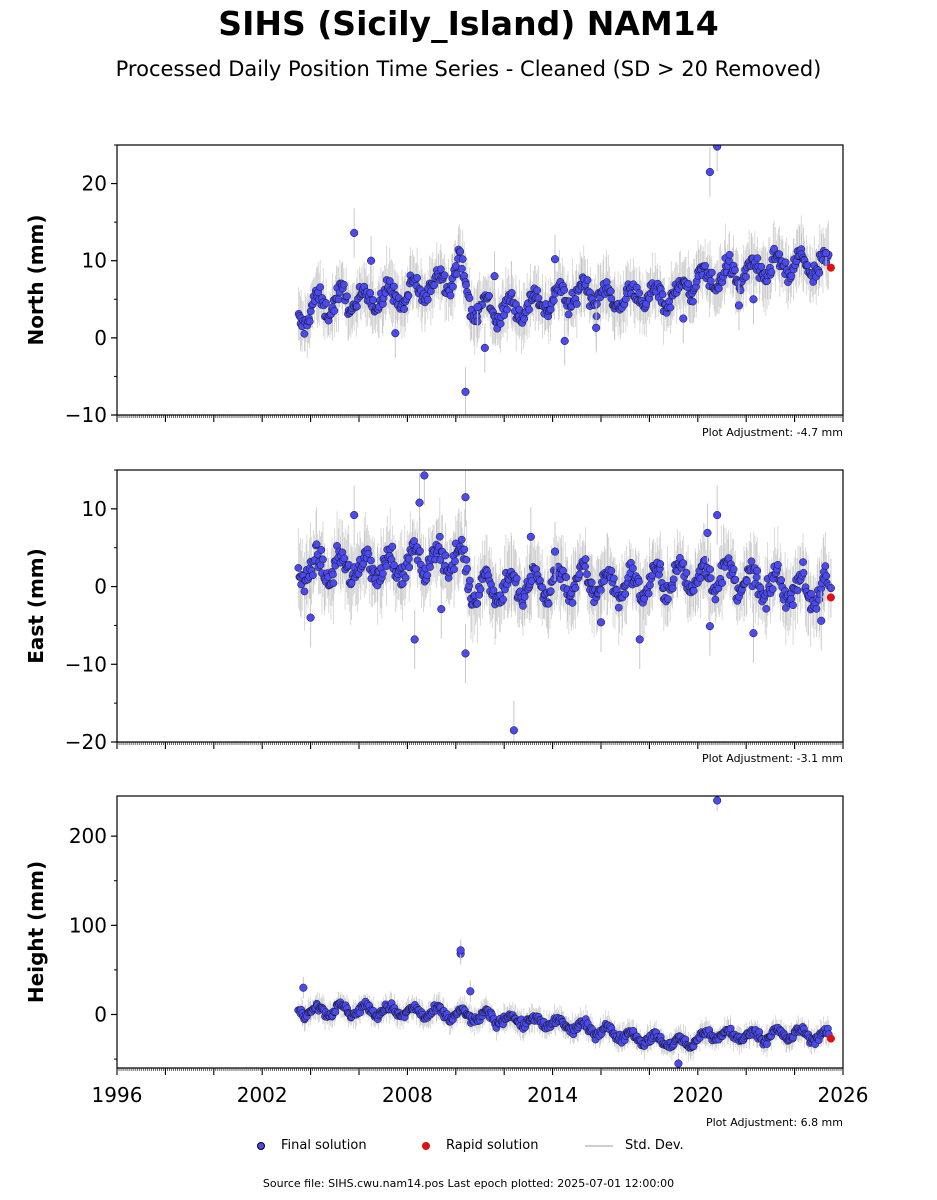  Describe the element at coordinates (426, 1145) in the screenshot. I see `rapid-solution-marker-icon` at that location.